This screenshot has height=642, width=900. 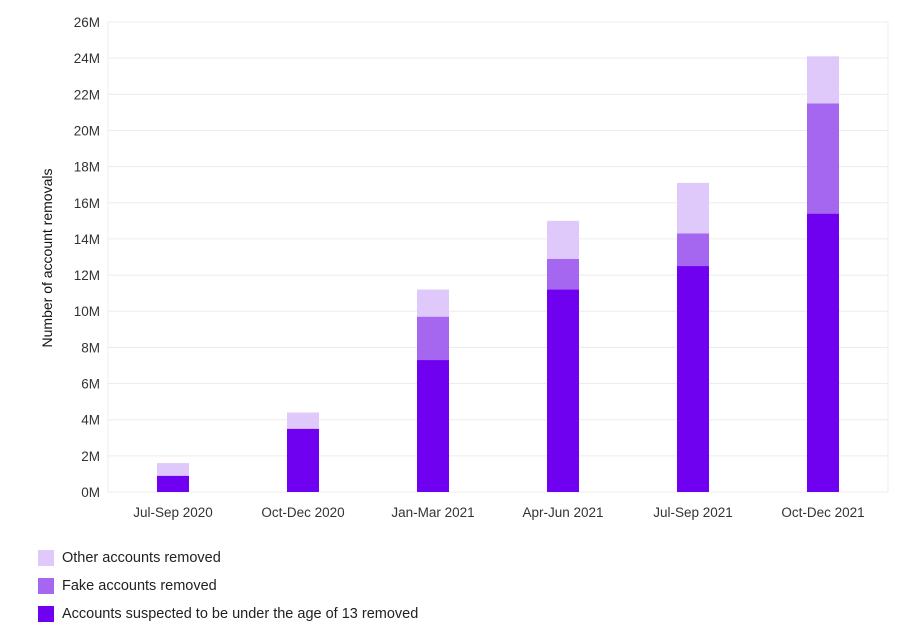 What do you see at coordinates (90, 384) in the screenshot?
I see `y-tick-label: 6M` at bounding box center [90, 384].